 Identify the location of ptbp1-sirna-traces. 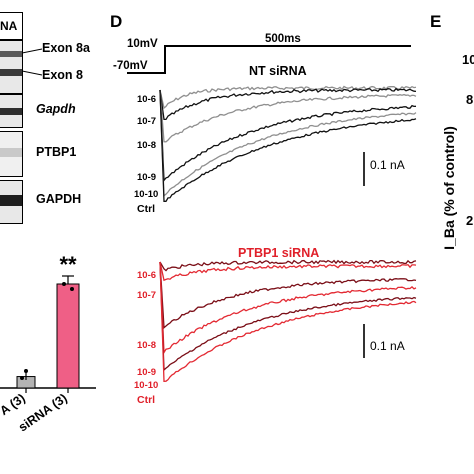
(288, 320).